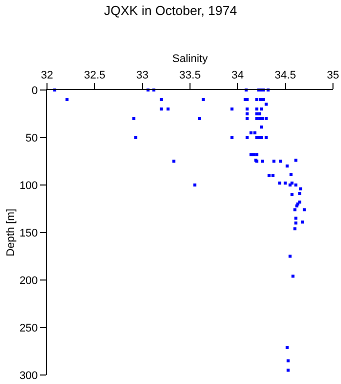 The image size is (341, 384). Describe the element at coordinates (285, 76) in the screenshot. I see `x-tick-label: 34.5` at that location.